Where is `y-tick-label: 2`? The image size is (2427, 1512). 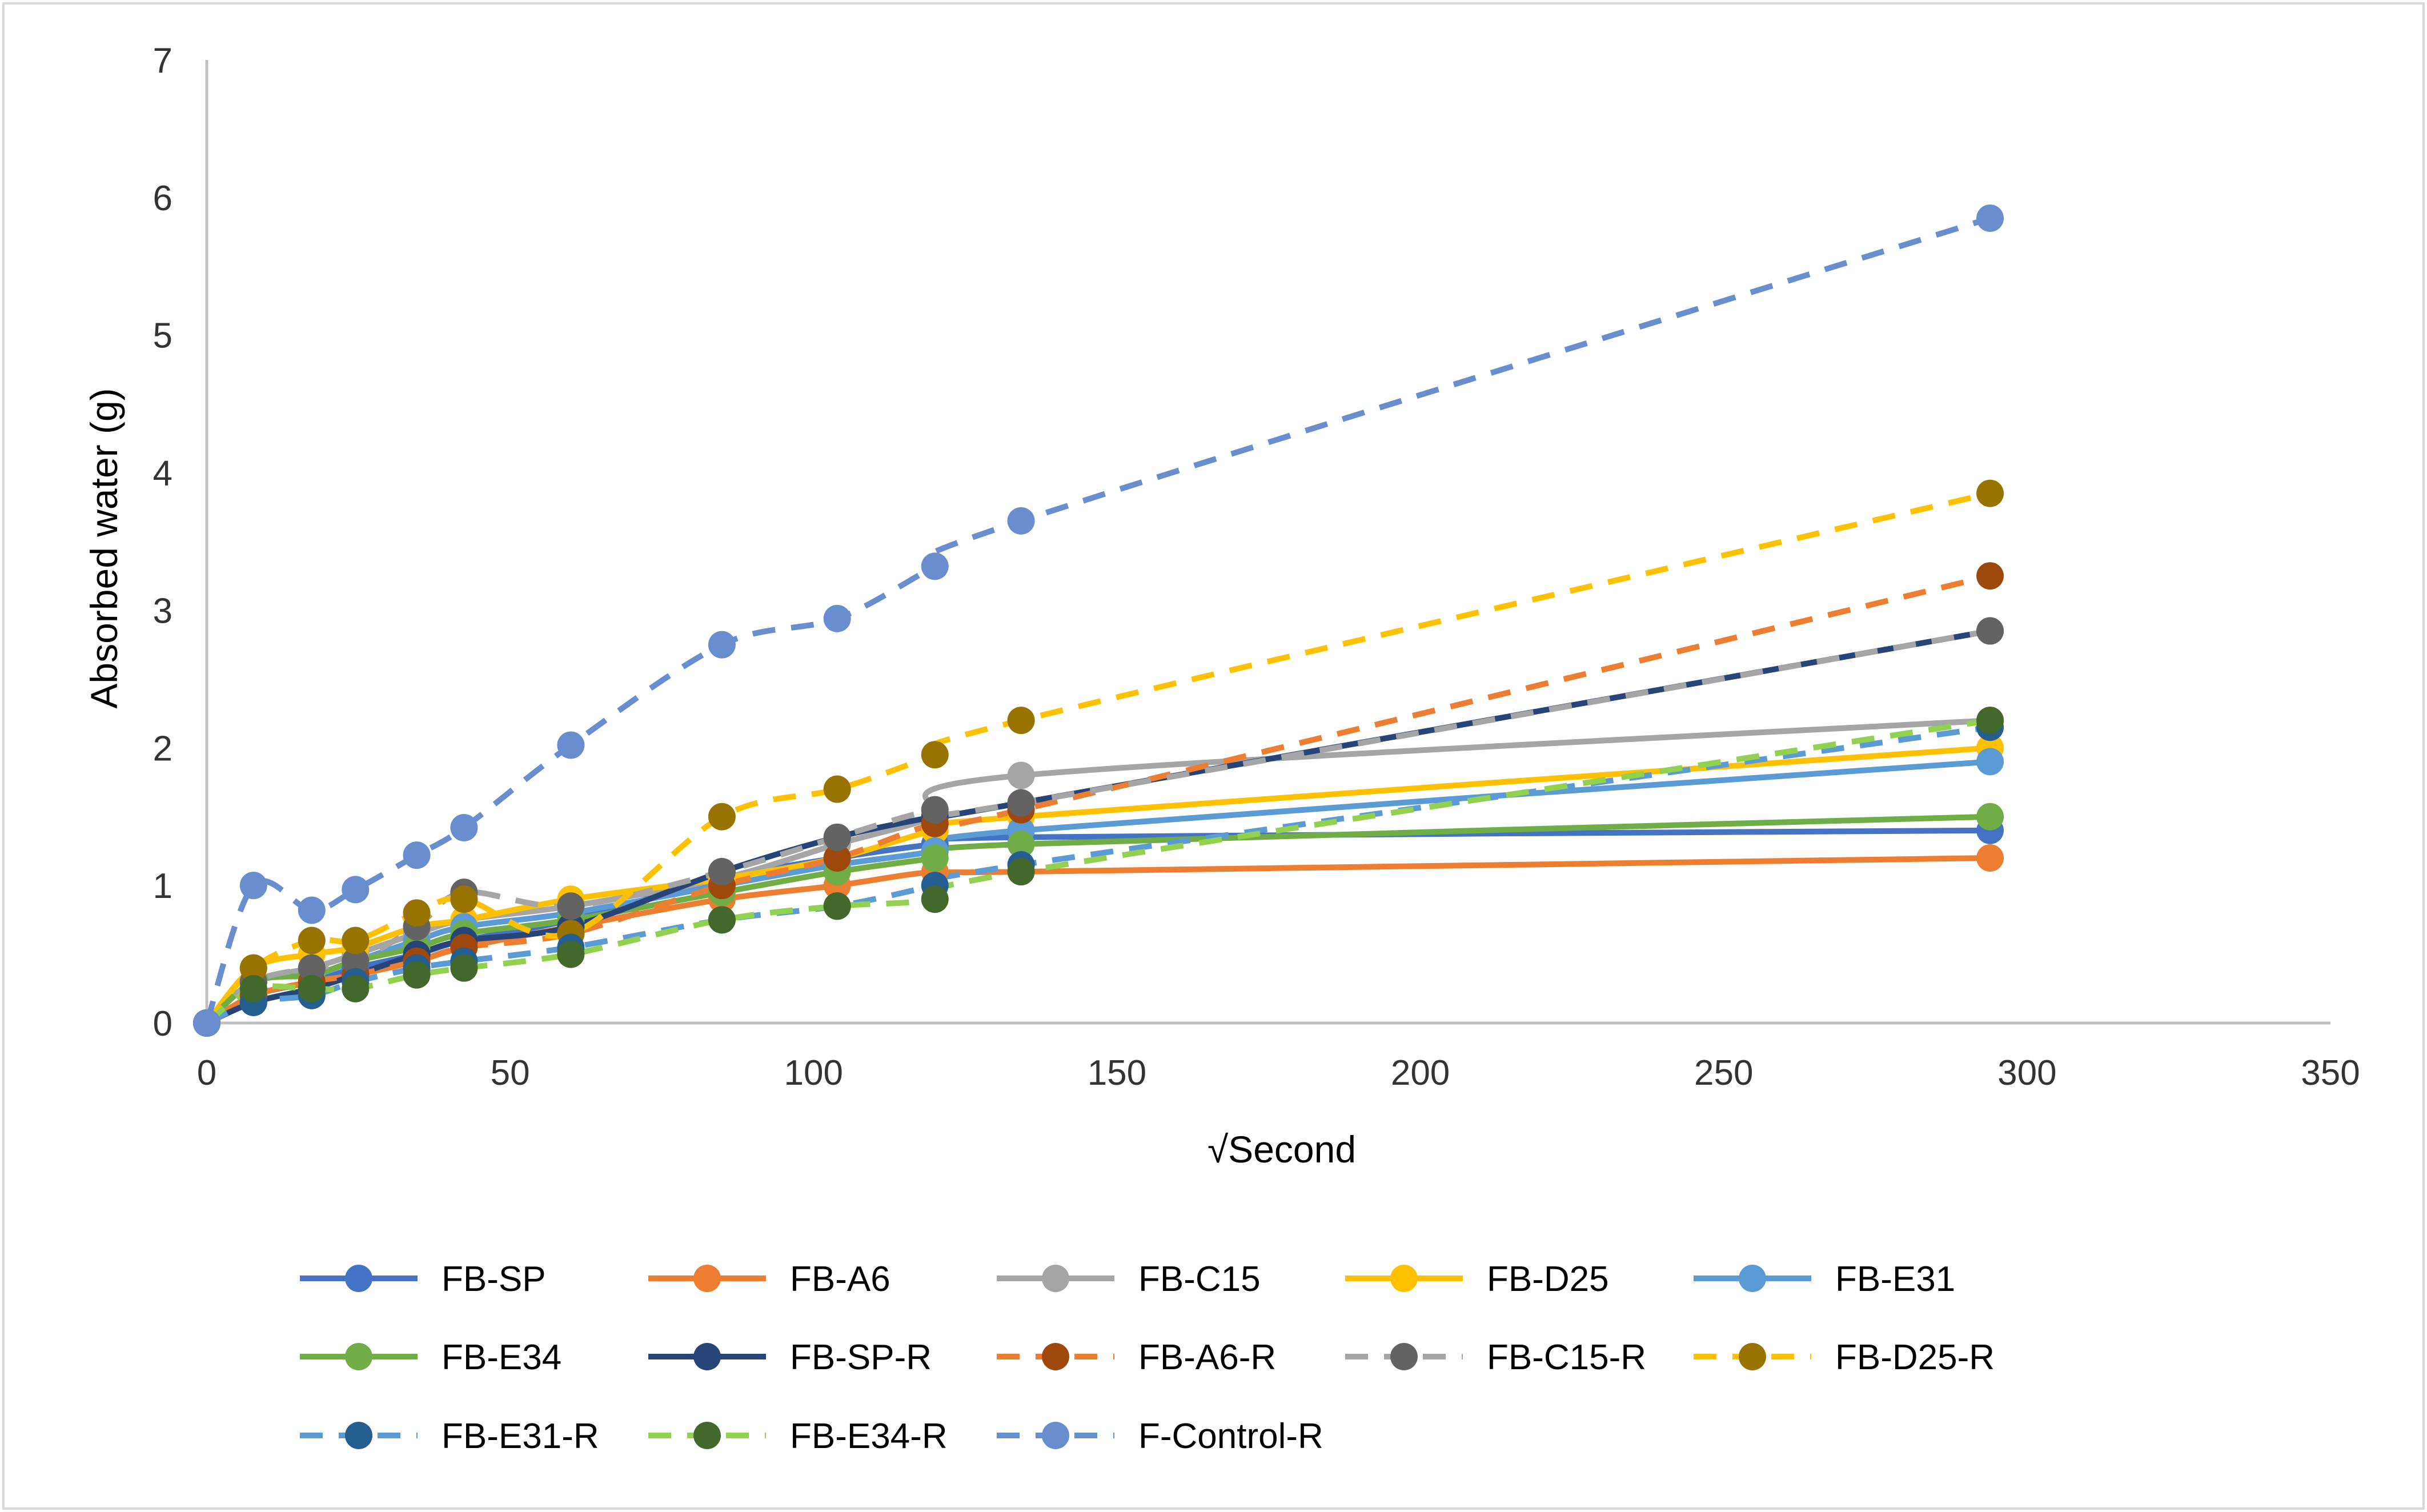 y-tick-label: 2 is located at coordinates (163, 748).